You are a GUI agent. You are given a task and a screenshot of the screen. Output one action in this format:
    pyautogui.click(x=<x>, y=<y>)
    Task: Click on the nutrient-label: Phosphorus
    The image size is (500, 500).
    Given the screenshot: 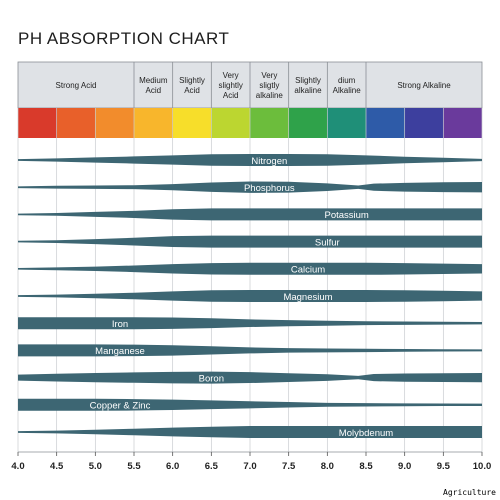 What is the action you would take?
    pyautogui.click(x=269, y=188)
    